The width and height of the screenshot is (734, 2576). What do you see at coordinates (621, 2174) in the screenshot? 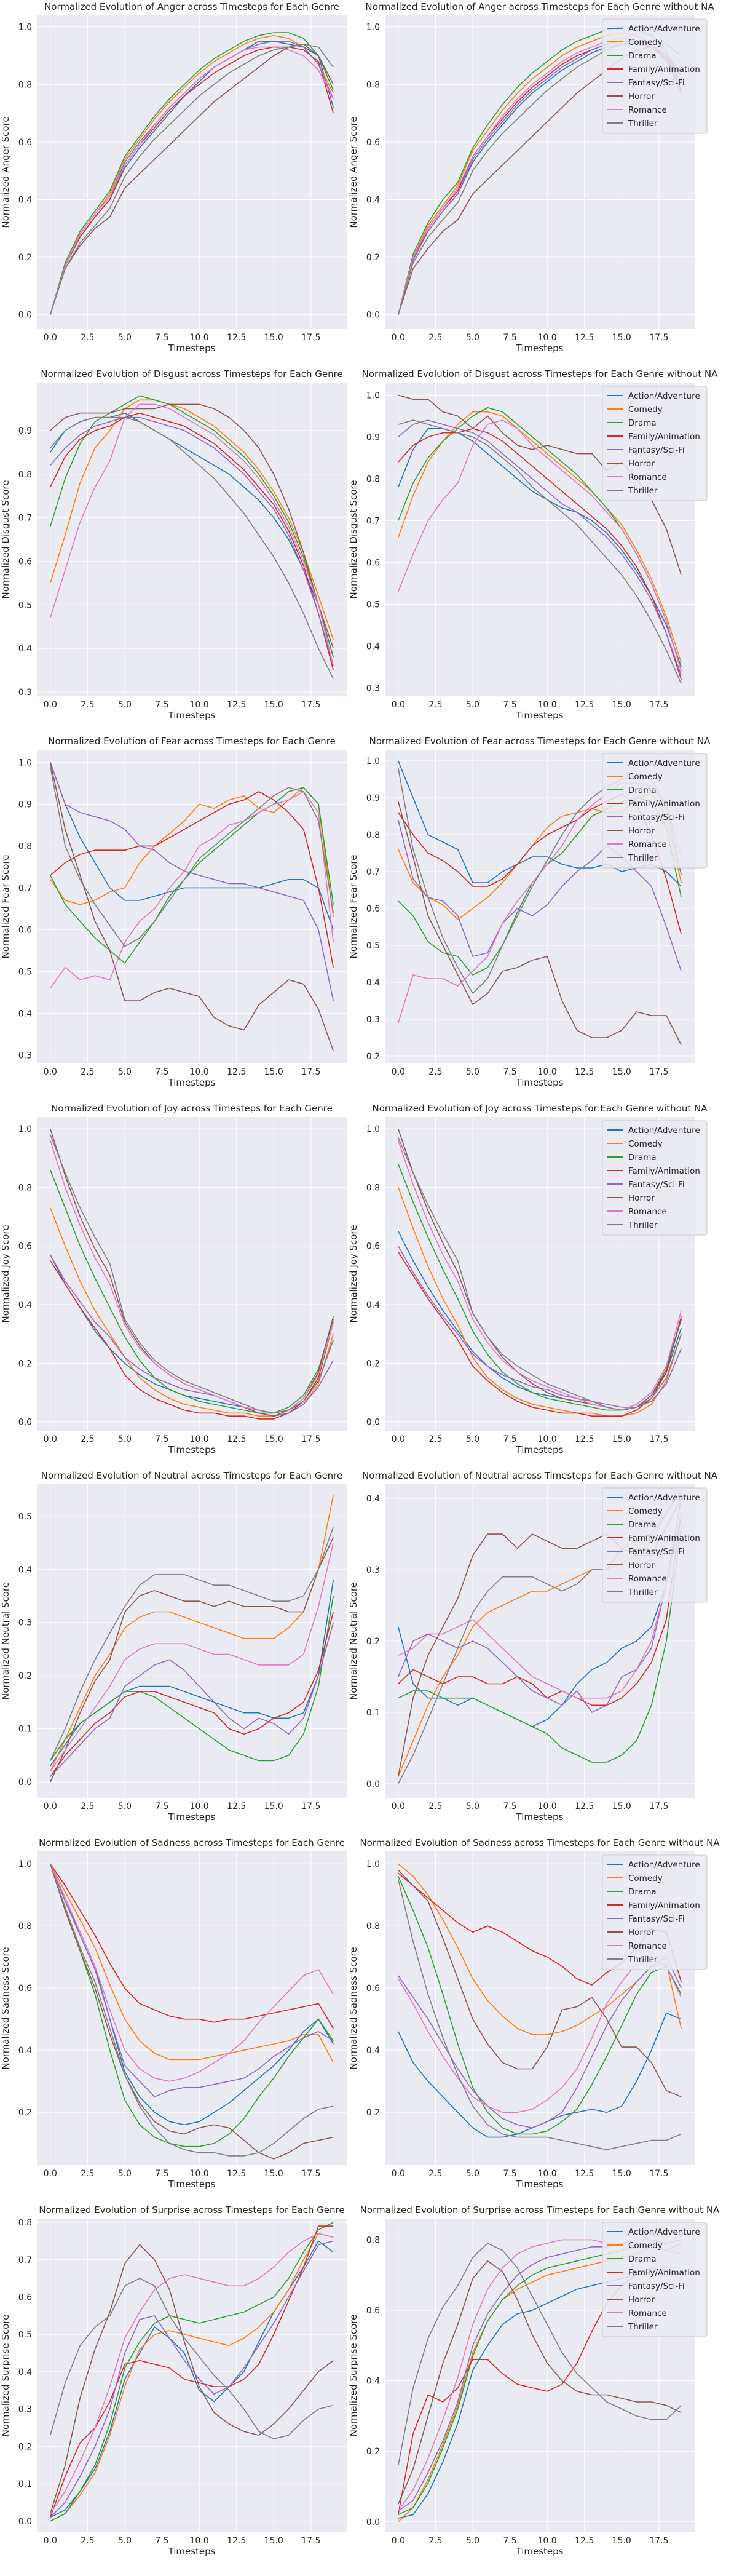
I see `x-tick-label: 15.0` at bounding box center [621, 2174].